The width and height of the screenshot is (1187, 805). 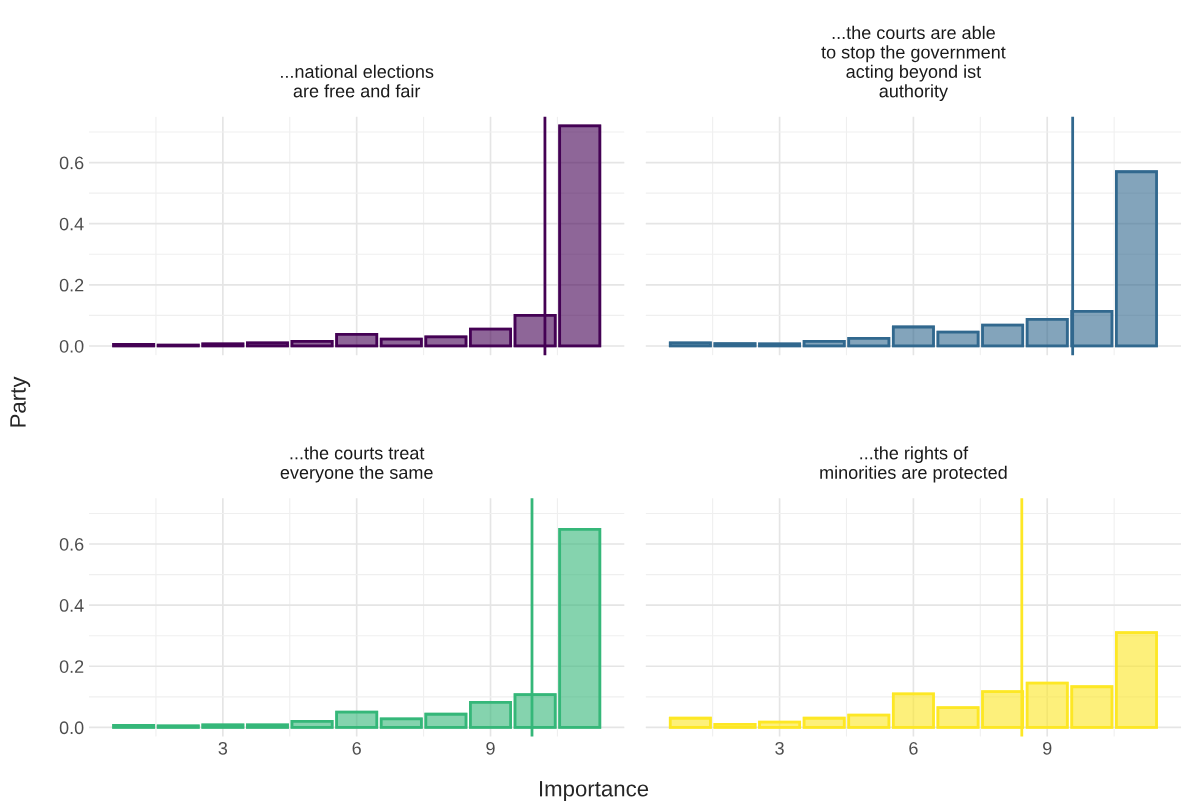 What do you see at coordinates (357, 81) in the screenshot?
I see `chart-title: ...national elections are free and fair` at bounding box center [357, 81].